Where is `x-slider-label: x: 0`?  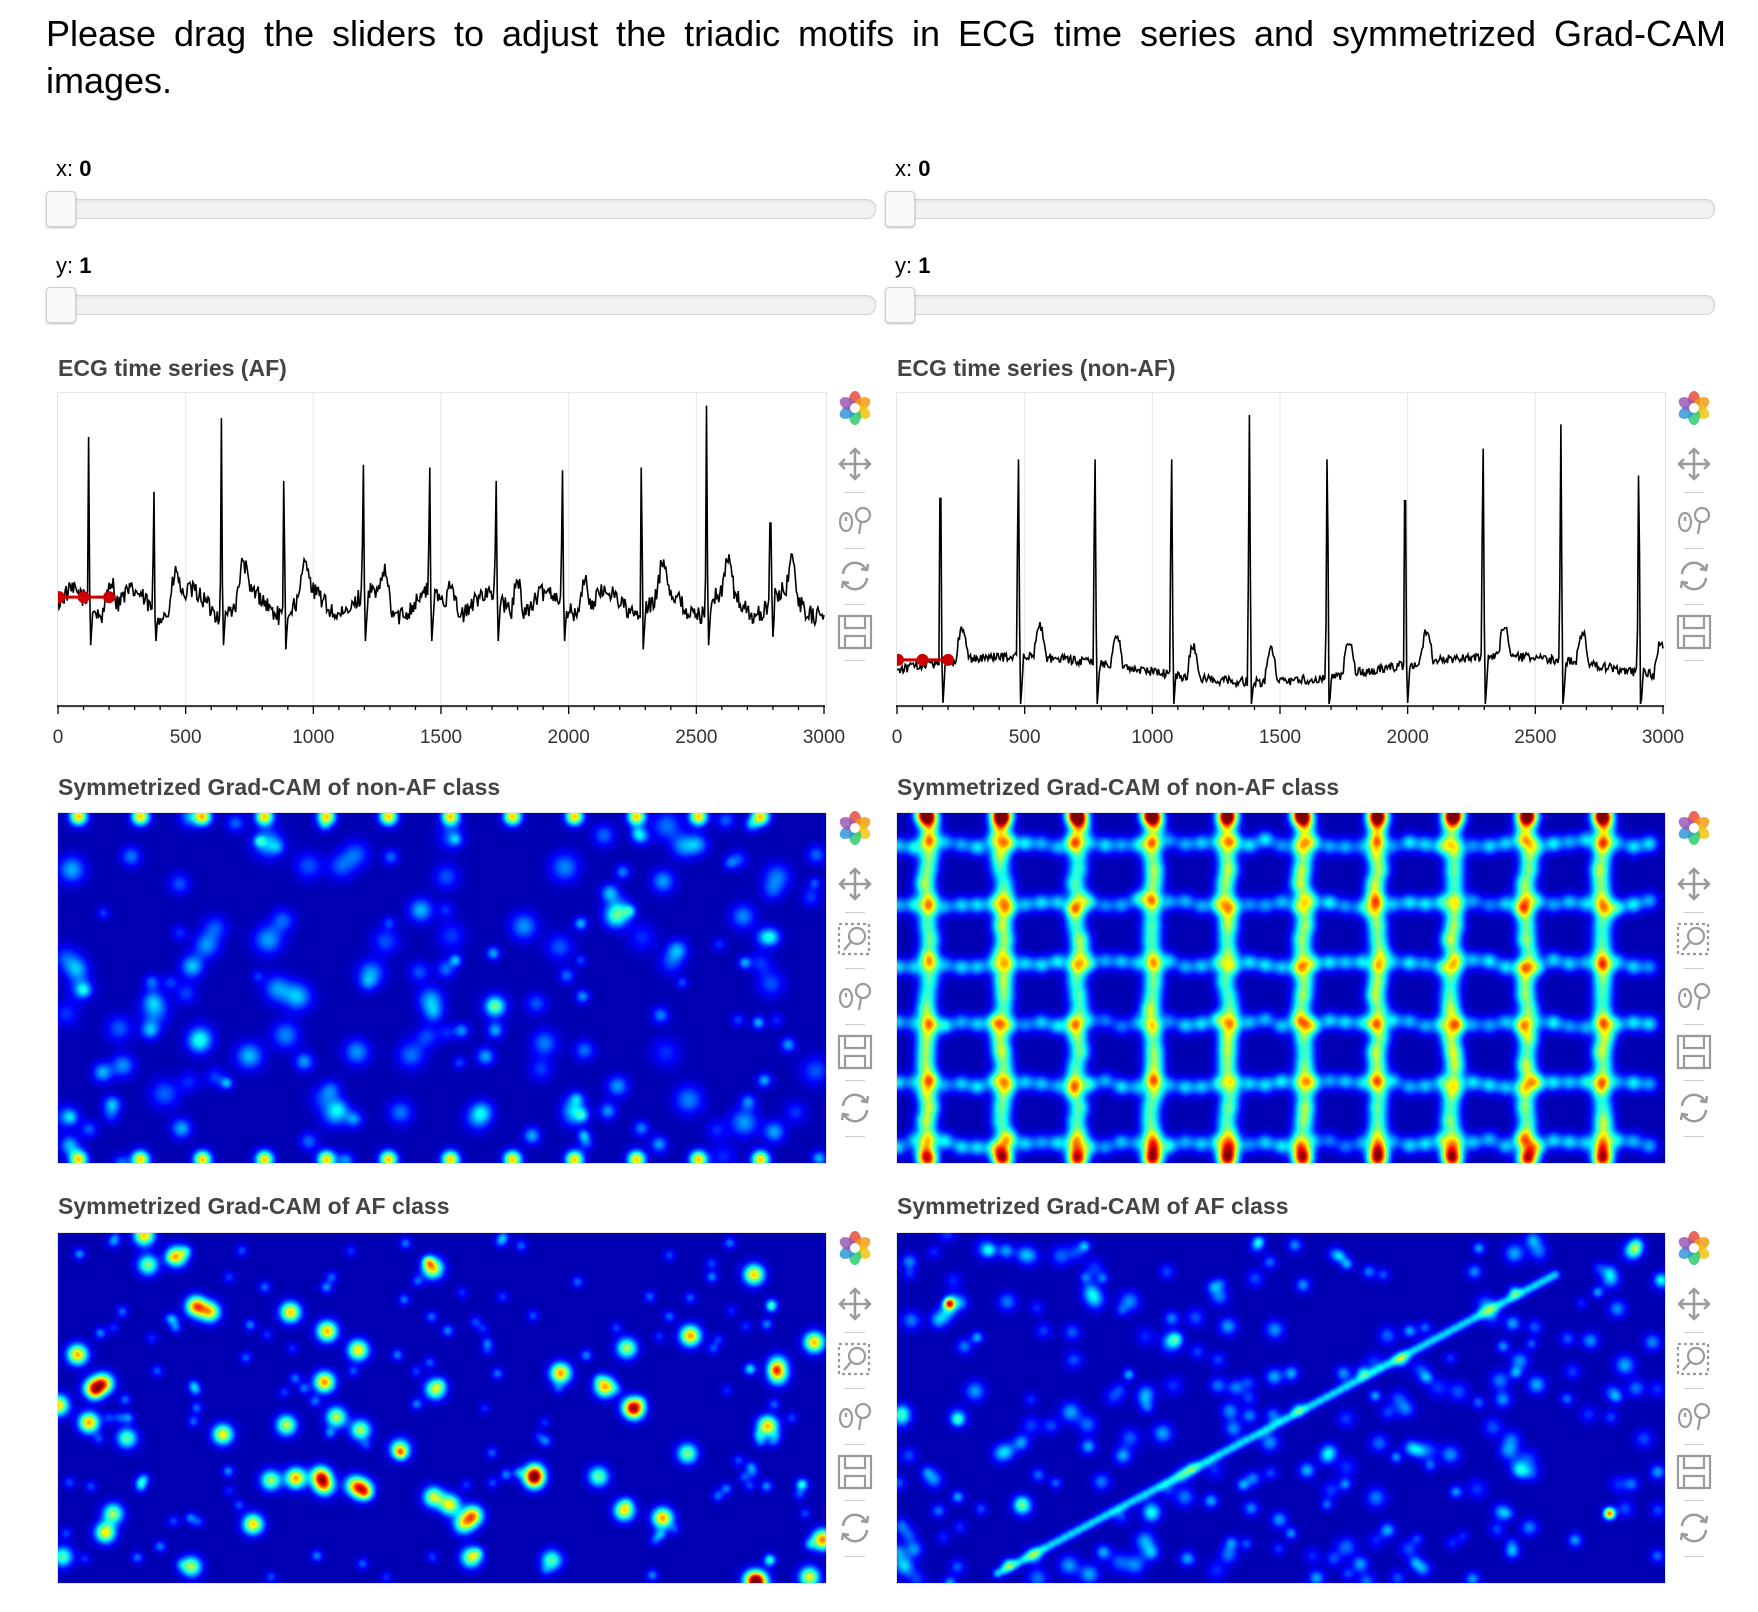
x-slider-label: x: 0 is located at coordinates (913, 168).